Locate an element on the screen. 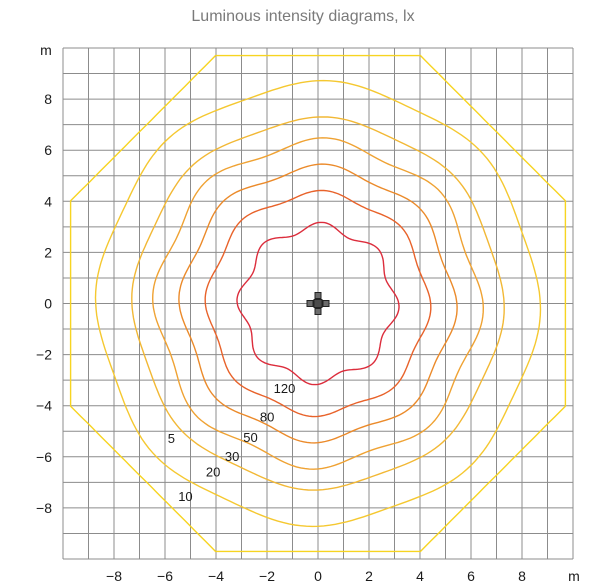 The image size is (606, 586). contour-label-20: 20 is located at coordinates (213, 471).